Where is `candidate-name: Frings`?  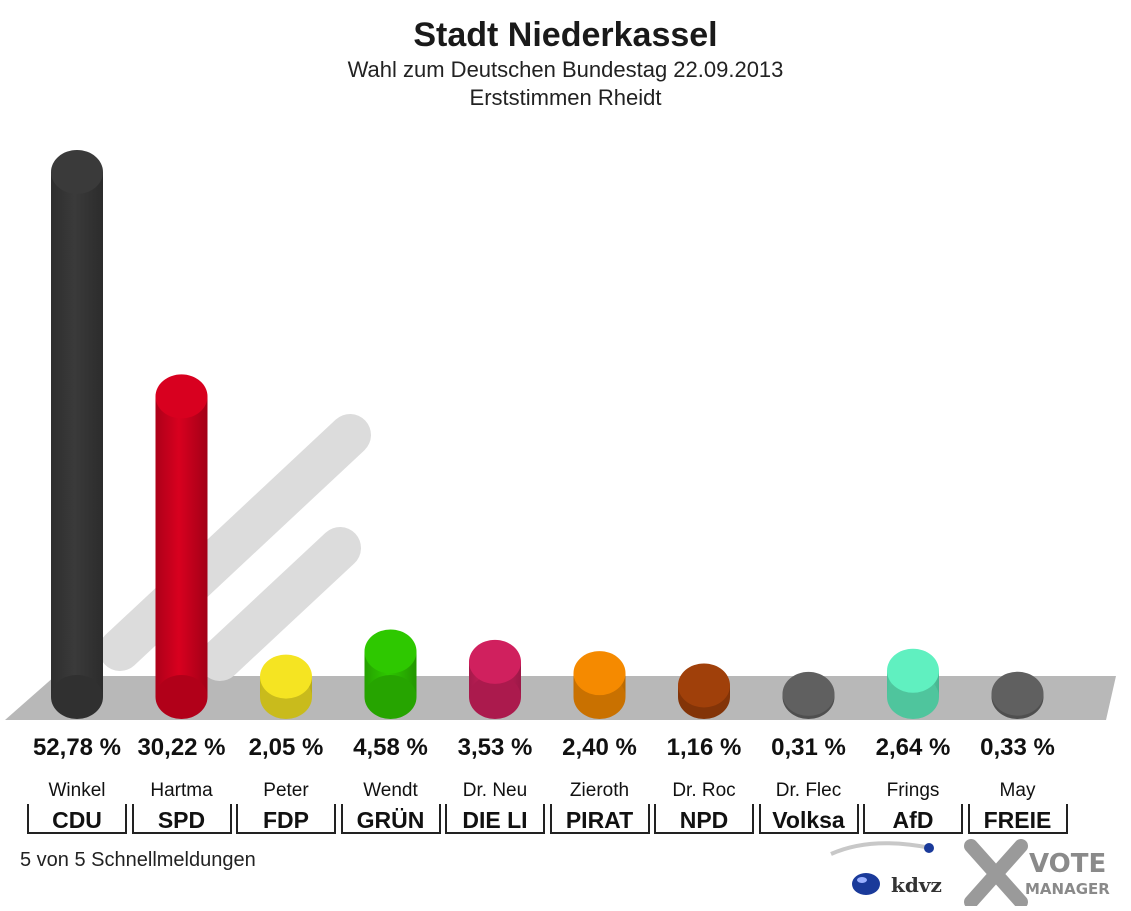 candidate-name: Frings is located at coordinates (913, 790).